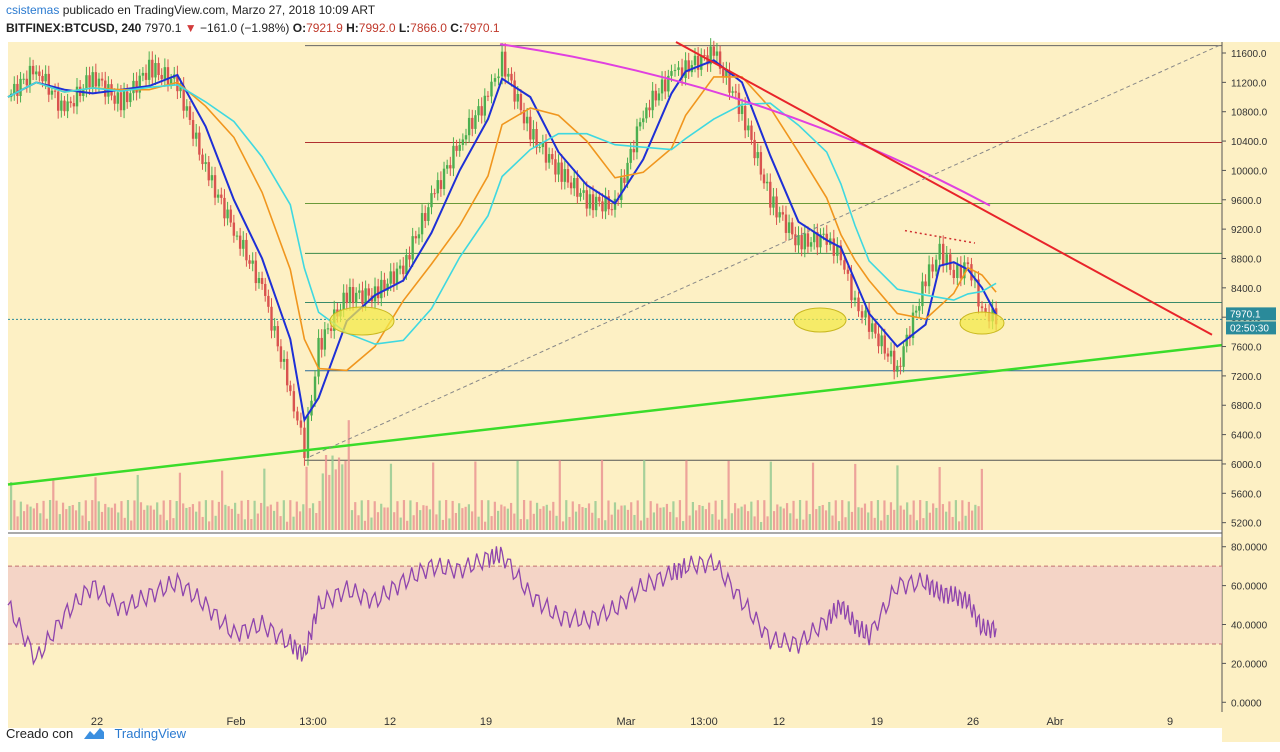  Describe the element at coordinates (496, 475) in the screenshot. I see `volume-bars` at that location.